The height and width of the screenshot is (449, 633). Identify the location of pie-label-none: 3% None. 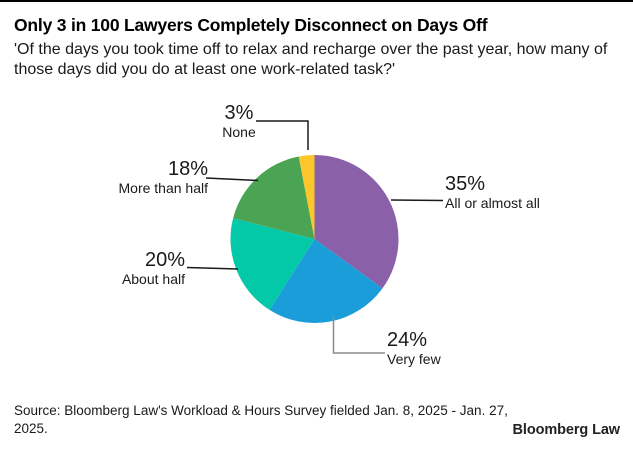
(239, 121).